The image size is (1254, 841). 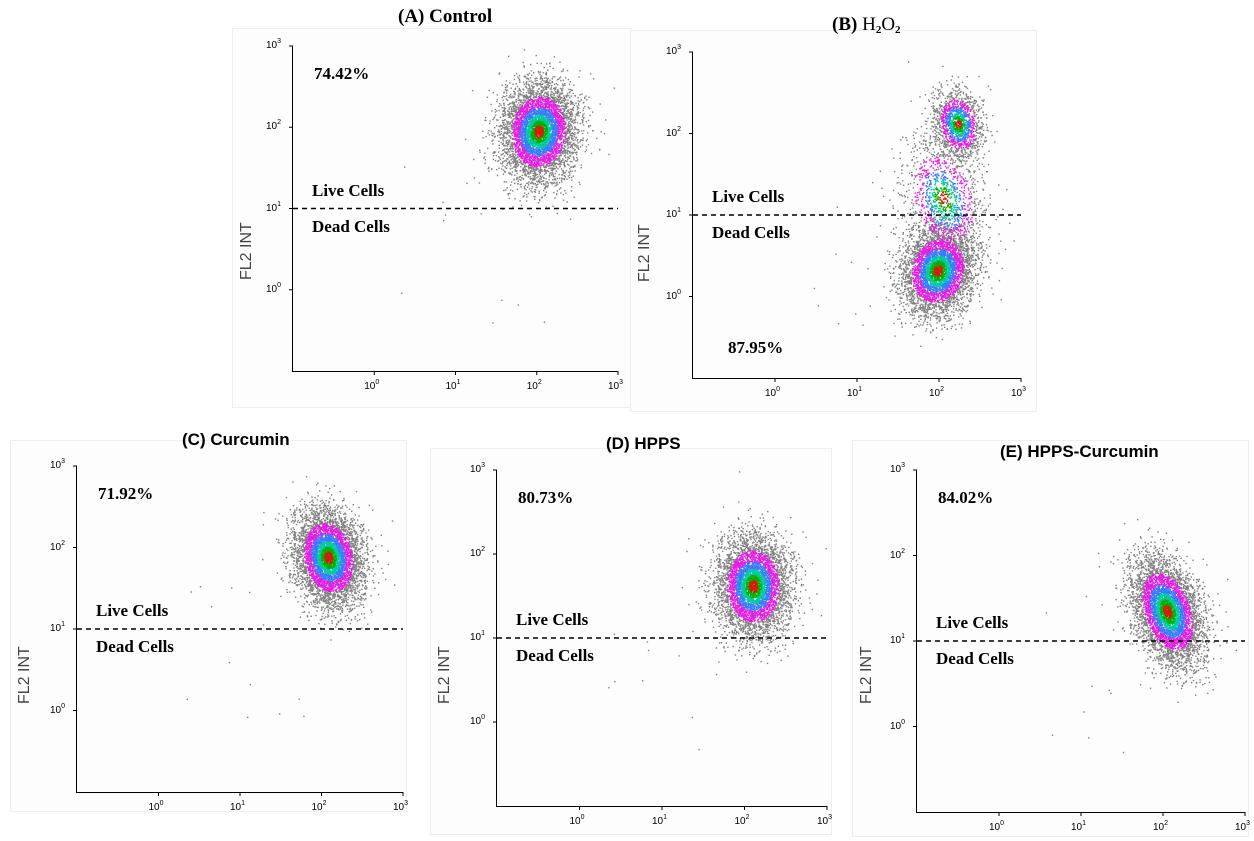 I want to click on panel-title: (B) H2O2, so click(x=866, y=25).